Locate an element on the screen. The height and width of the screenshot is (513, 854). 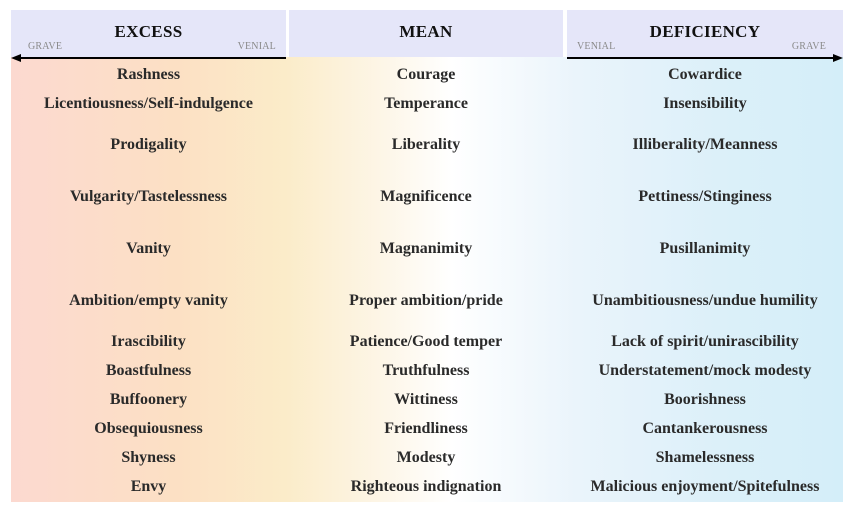
excess-cell: Vanity is located at coordinates (148, 248).